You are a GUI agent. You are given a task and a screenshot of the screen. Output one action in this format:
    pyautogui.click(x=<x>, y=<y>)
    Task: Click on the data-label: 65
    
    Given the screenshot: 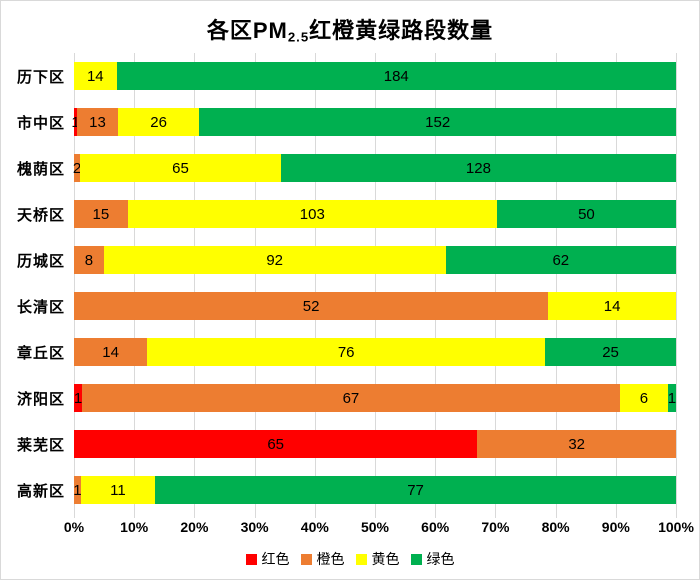 What is the action you would take?
    pyautogui.click(x=180, y=168)
    